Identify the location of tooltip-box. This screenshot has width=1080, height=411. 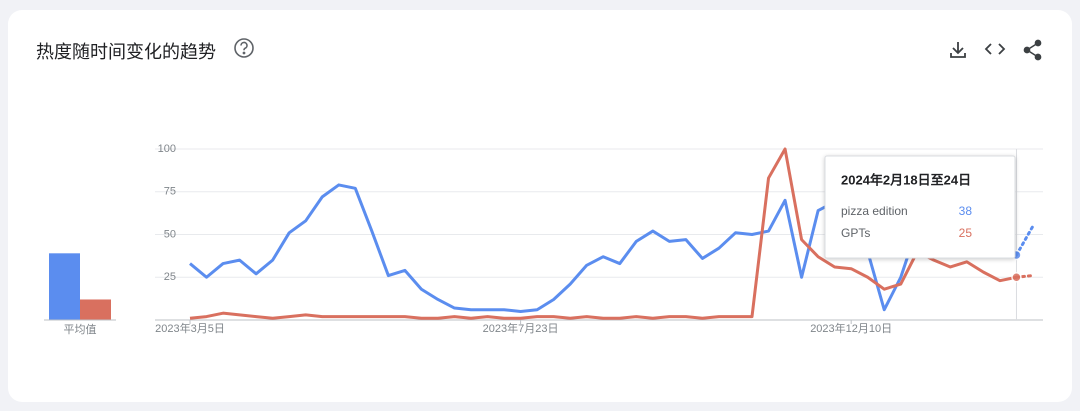
(920, 207).